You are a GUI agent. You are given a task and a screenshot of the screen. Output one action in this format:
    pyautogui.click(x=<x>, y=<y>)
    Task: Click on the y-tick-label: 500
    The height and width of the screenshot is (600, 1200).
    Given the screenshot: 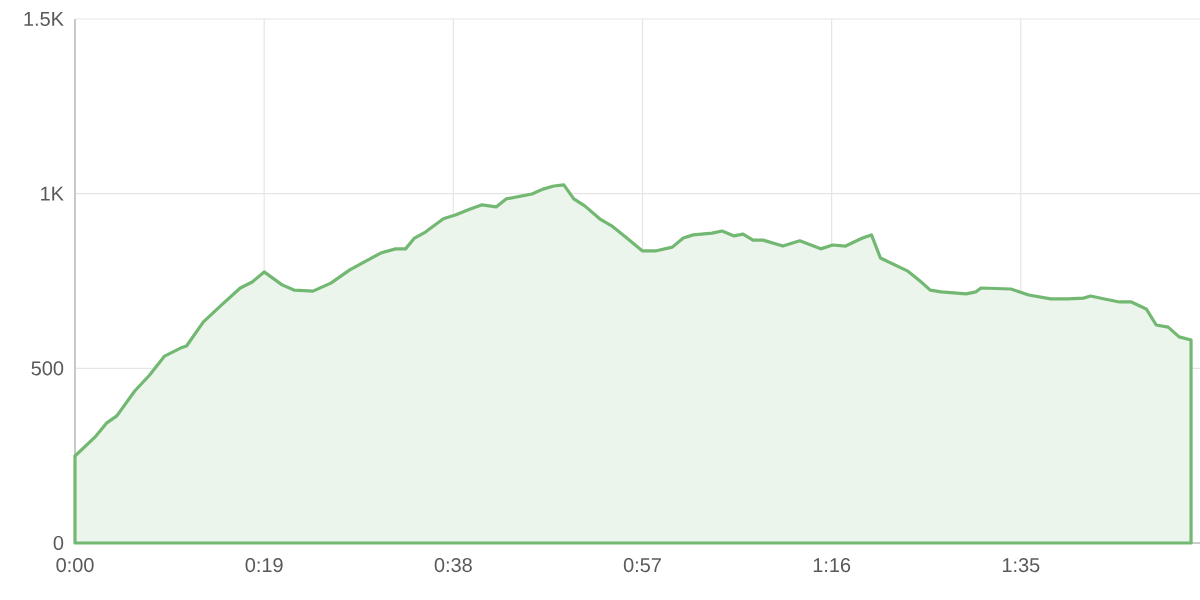 What is the action you would take?
    pyautogui.click(x=47, y=368)
    